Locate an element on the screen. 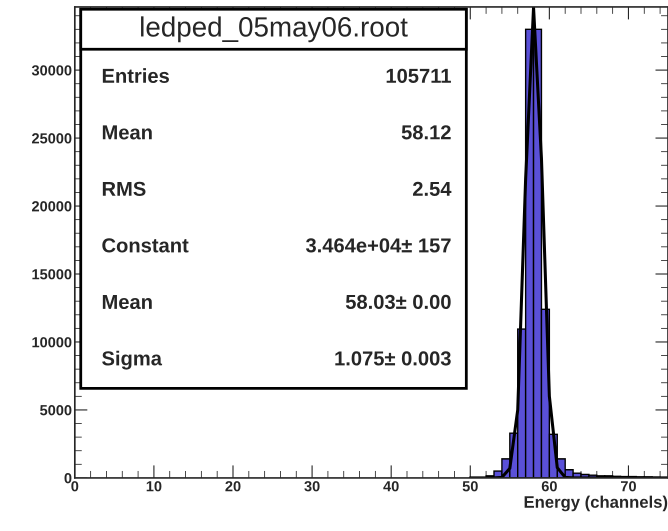  x-tick-label: 30 is located at coordinates (312, 486).